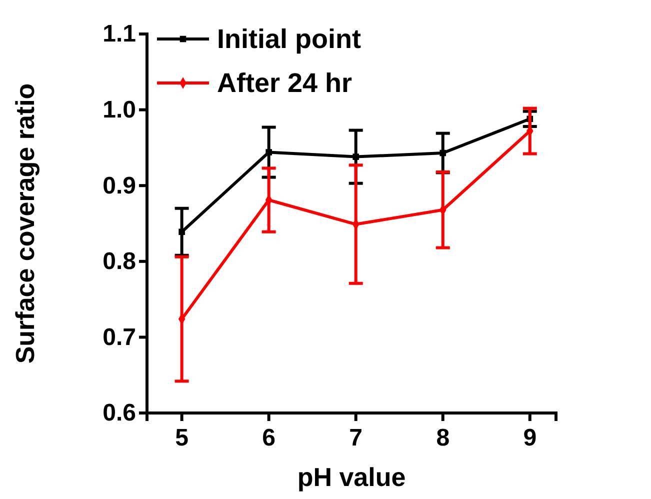  Describe the element at coordinates (25, 223) in the screenshot. I see `y-axis-title: Surface coverage ratio` at that location.